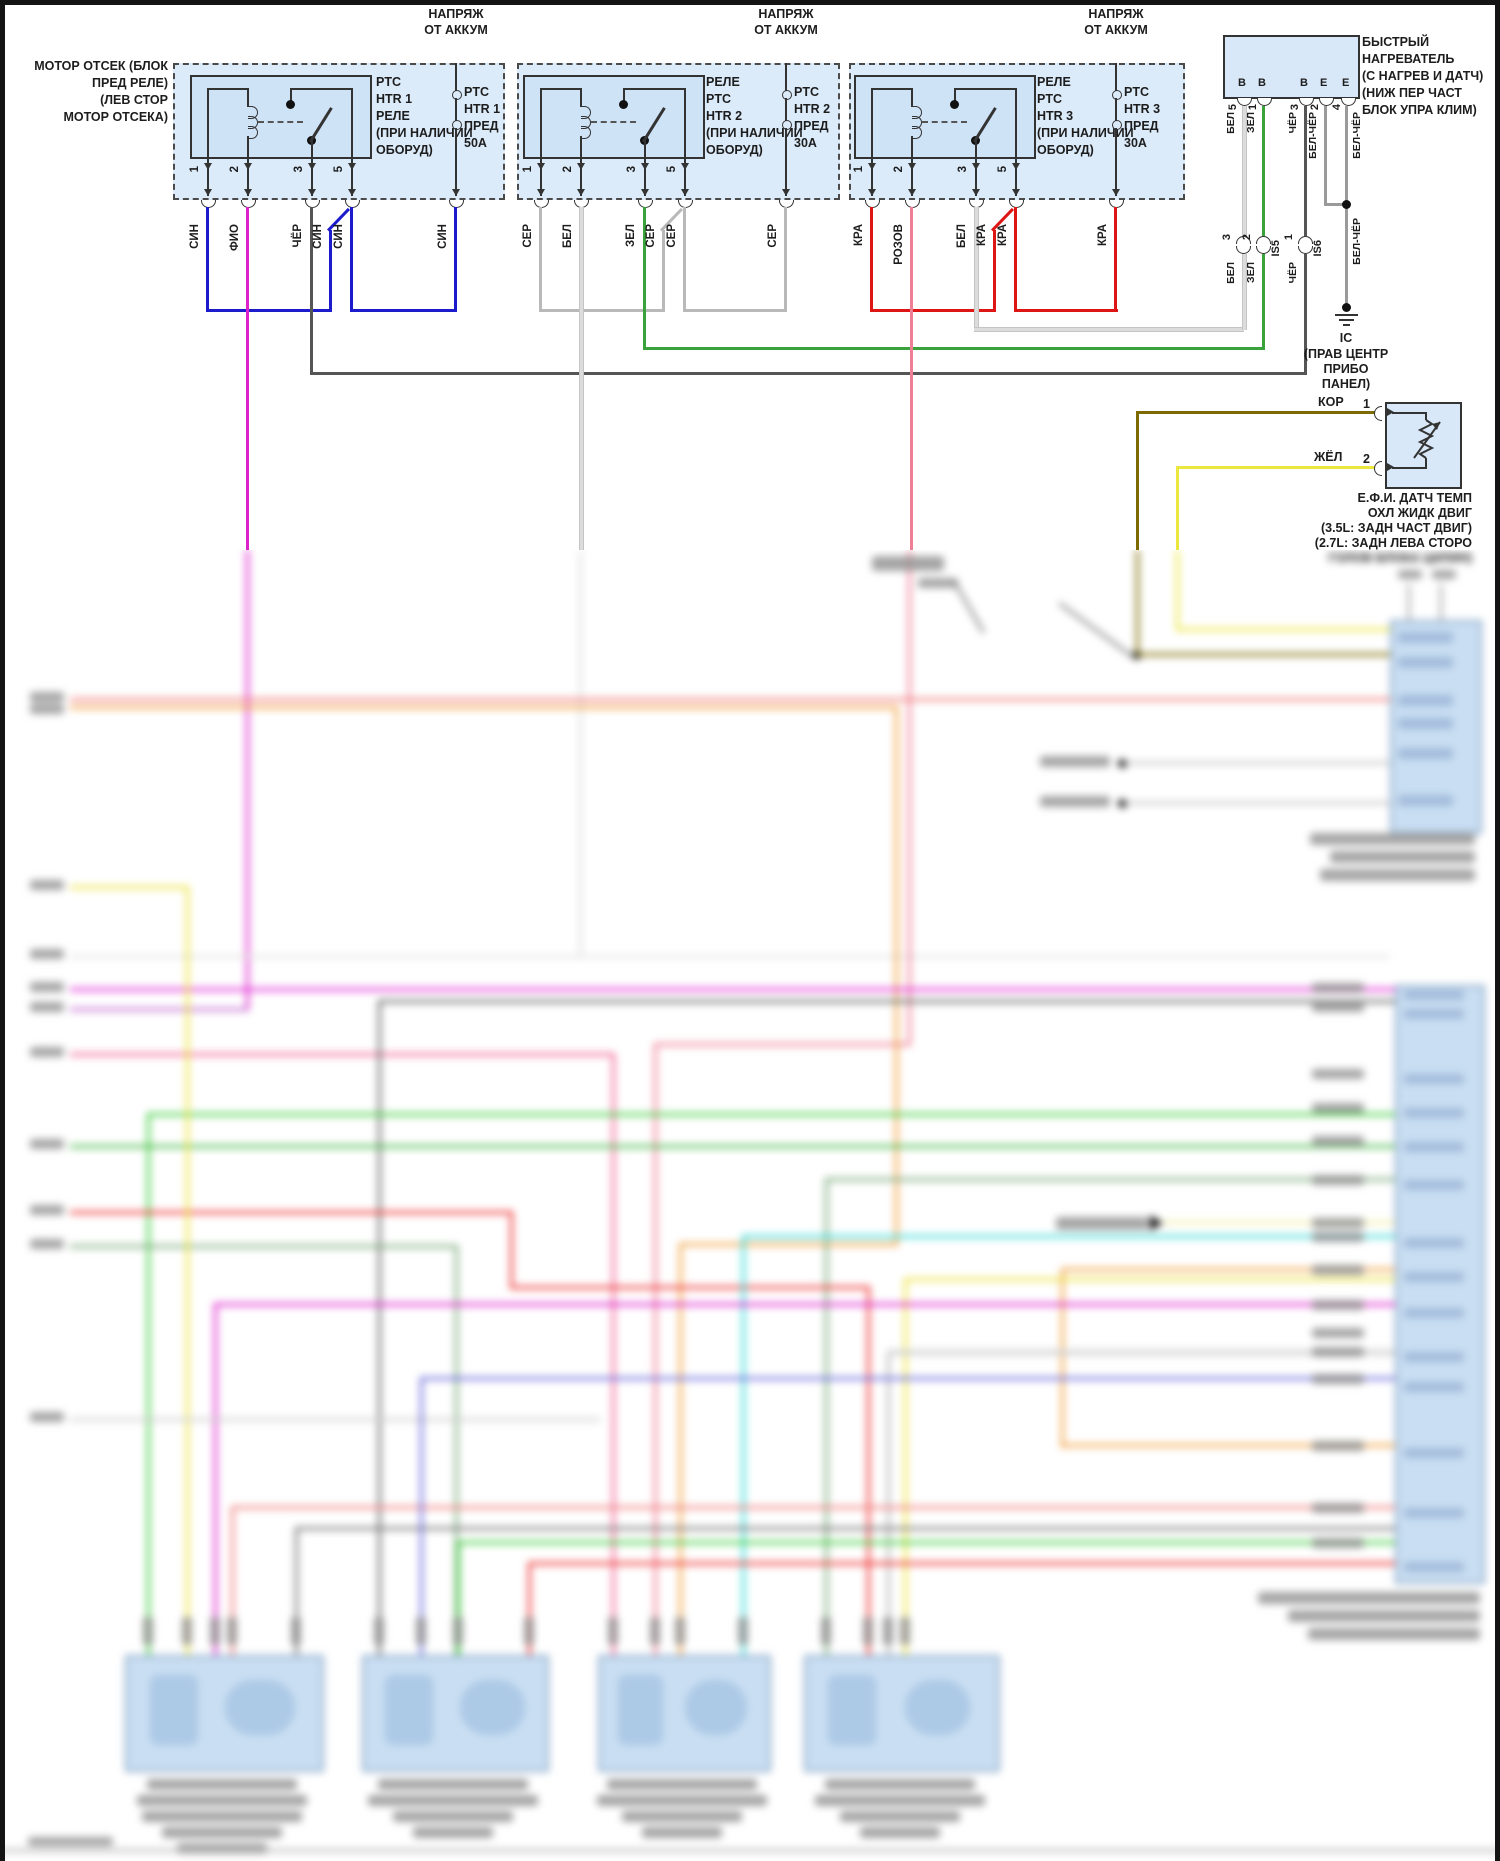 The image size is (1500, 1861). Describe the element at coordinates (1231, 123) in the screenshot. I see `heater-wire-label-1: БЕЛ` at that location.